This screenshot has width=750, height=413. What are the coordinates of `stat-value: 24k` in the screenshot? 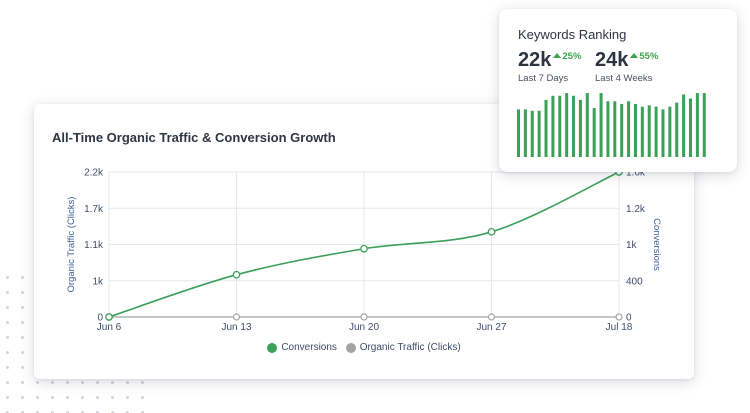 It's located at (612, 60).